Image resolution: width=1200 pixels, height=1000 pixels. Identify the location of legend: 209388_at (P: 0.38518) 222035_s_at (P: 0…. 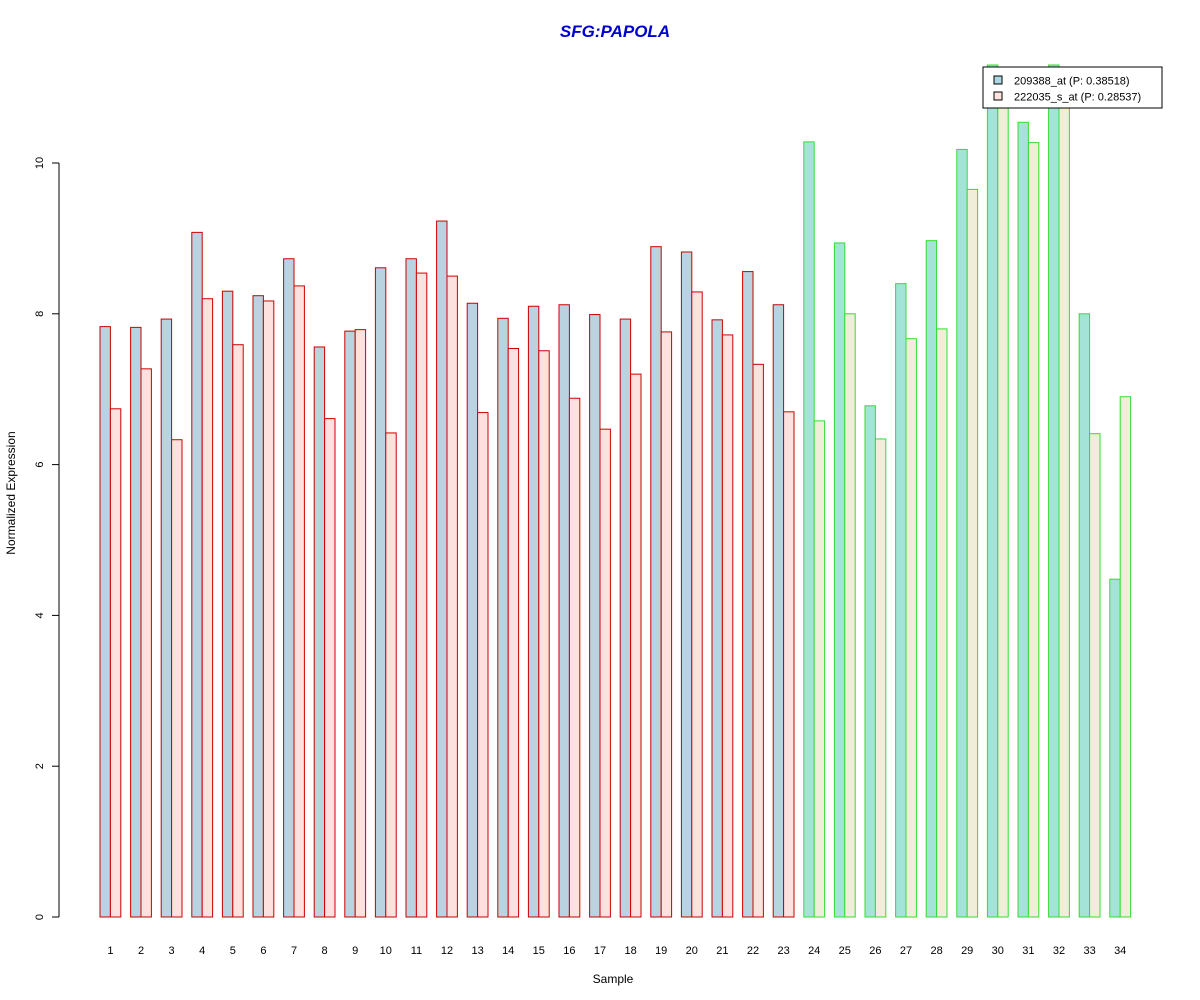
(1072, 87).